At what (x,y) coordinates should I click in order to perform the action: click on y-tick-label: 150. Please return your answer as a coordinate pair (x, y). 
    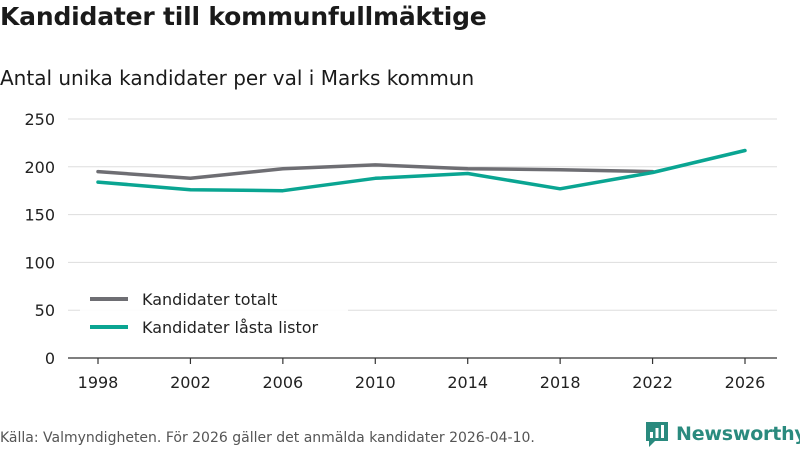
    Looking at the image, I should click on (39, 215).